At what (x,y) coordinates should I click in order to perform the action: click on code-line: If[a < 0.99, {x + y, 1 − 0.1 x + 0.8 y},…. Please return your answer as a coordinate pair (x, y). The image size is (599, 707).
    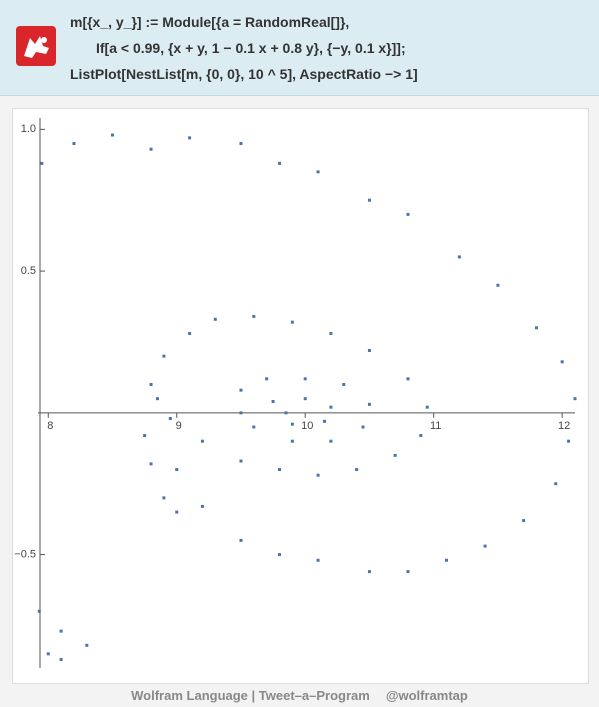
    Looking at the image, I should click on (251, 48).